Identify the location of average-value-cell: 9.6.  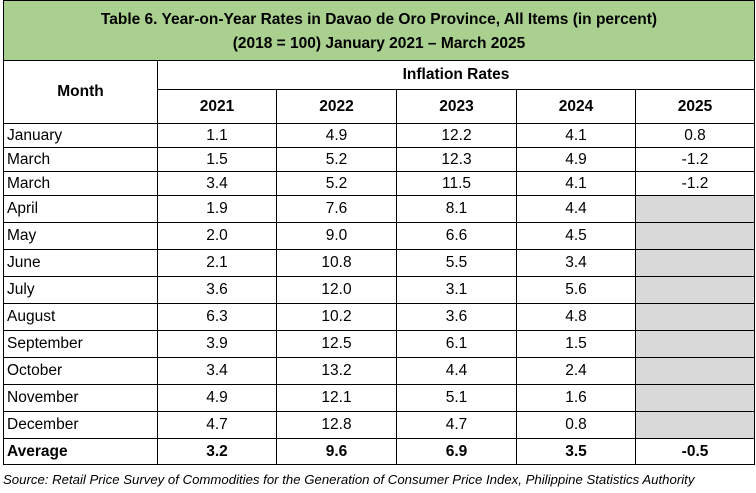
(336, 451).